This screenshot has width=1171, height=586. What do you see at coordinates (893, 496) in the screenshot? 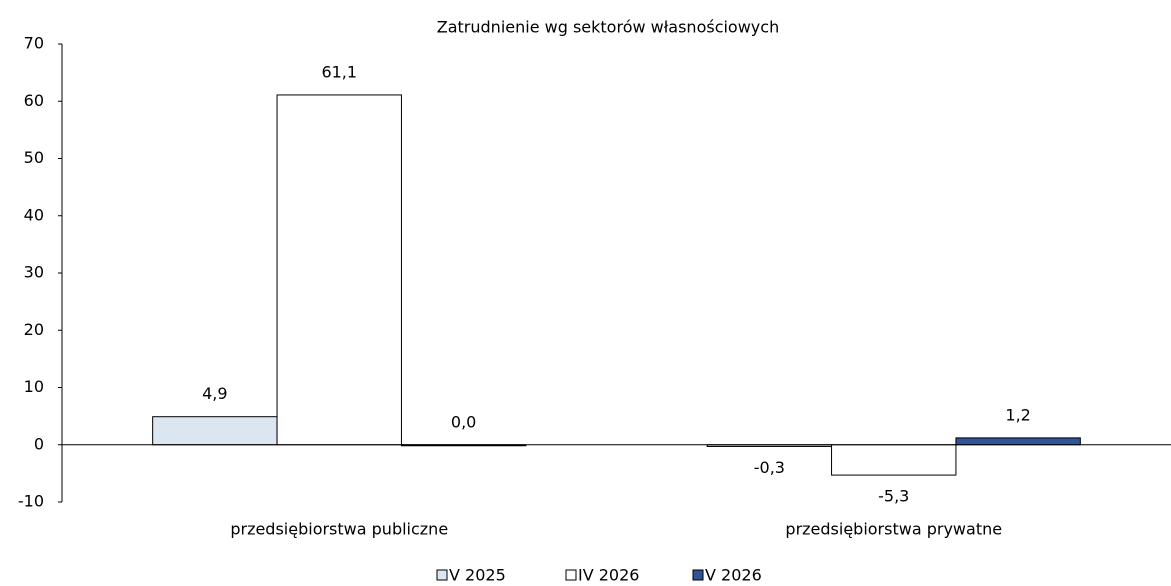
I see `data-label: -5,3` at bounding box center [893, 496].